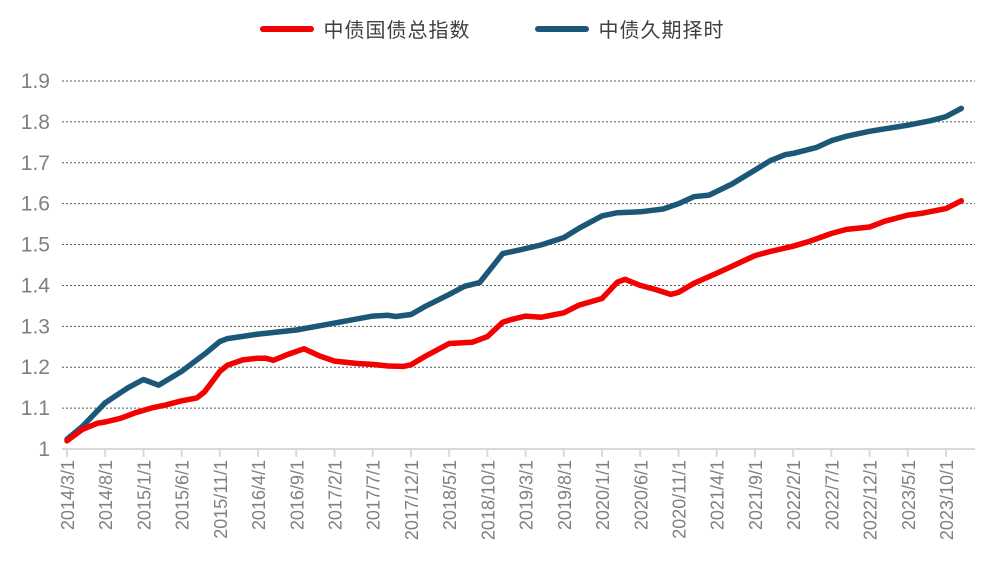 The width and height of the screenshot is (984, 585). I want to click on x-tick-label: 2017/12/1, so click(412, 500).